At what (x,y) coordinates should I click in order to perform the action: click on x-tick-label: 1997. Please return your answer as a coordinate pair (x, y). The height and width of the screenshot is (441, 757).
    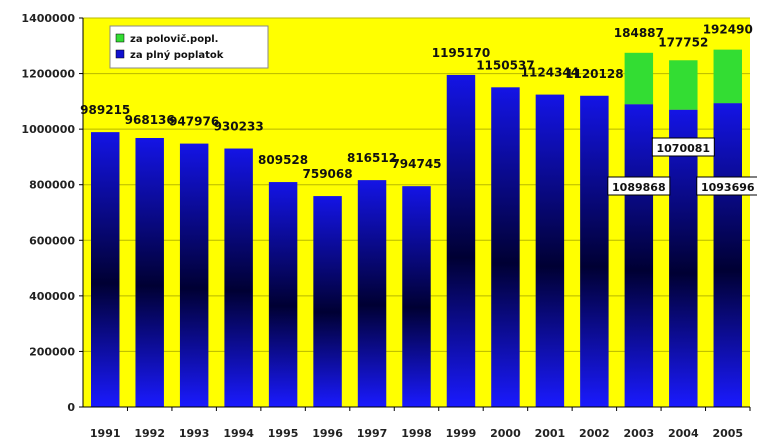
    Looking at the image, I should click on (372, 433).